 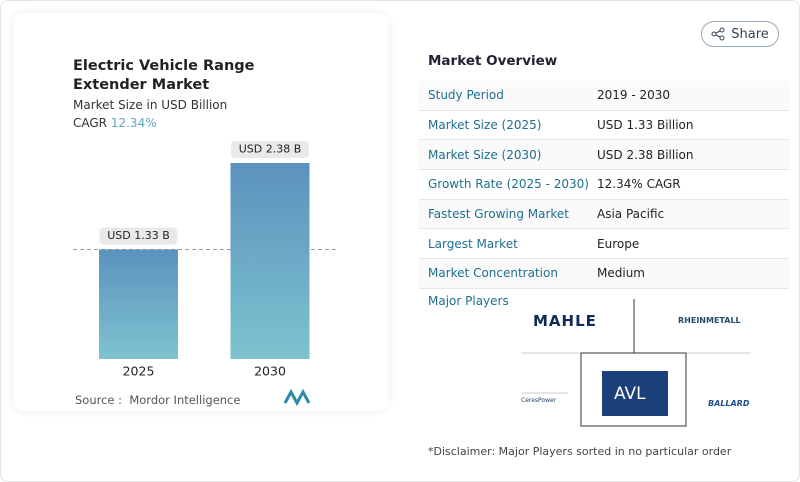 I want to click on row-label: Largest Market, so click(x=473, y=243).